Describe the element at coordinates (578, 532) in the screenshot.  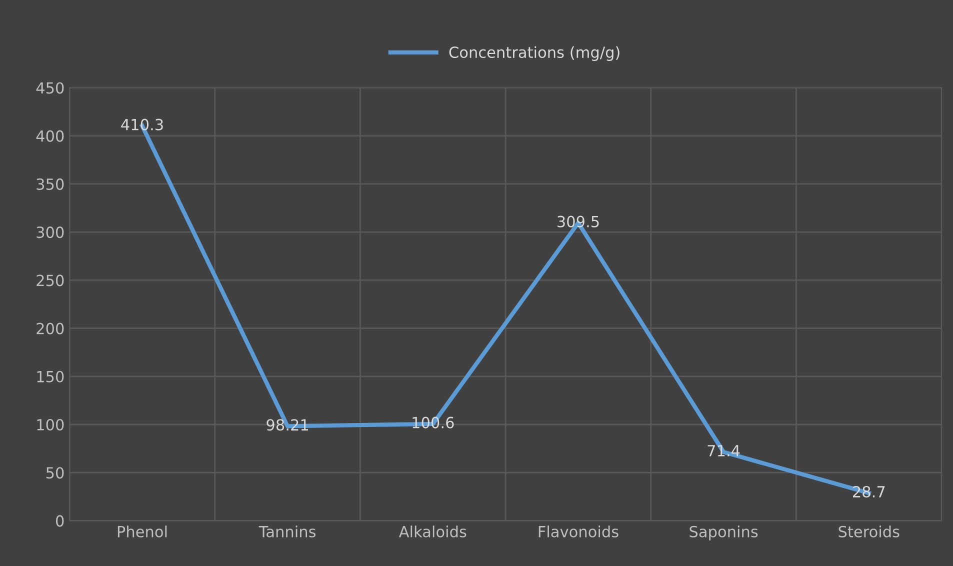
I see `x-tick-label: Flavonoids` at that location.